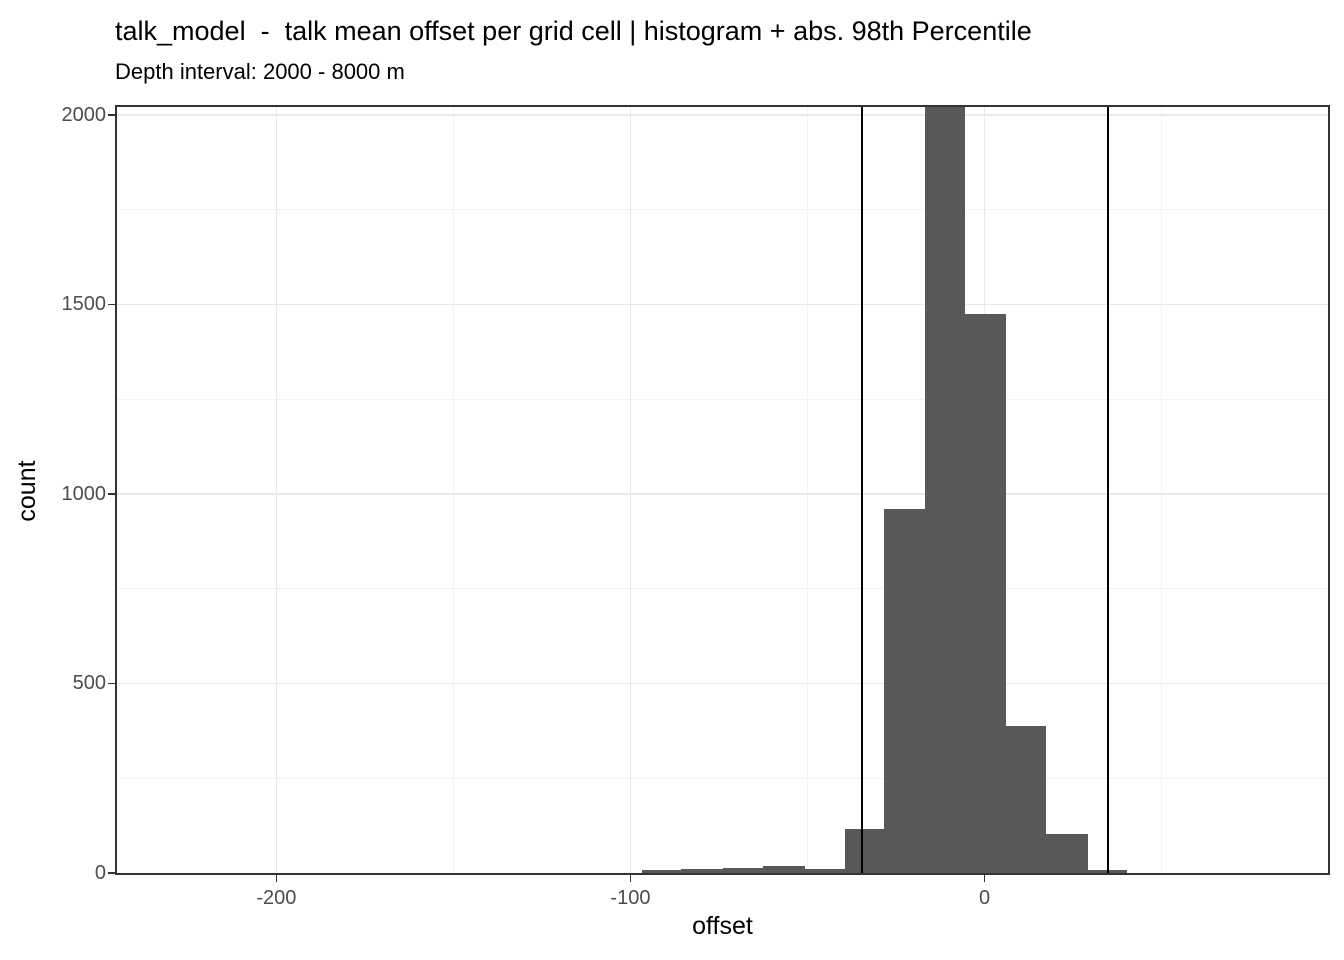 The image size is (1344, 960). I want to click on x-tick-label: -100, so click(630, 898).